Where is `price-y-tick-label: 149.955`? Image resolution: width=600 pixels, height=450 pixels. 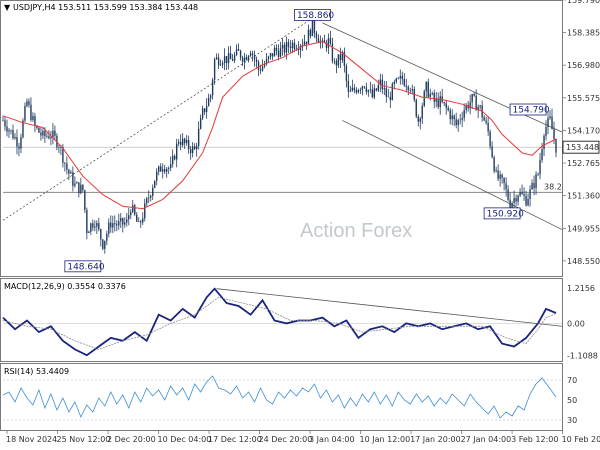
price-y-tick-label: 149.955 is located at coordinates (583, 228).